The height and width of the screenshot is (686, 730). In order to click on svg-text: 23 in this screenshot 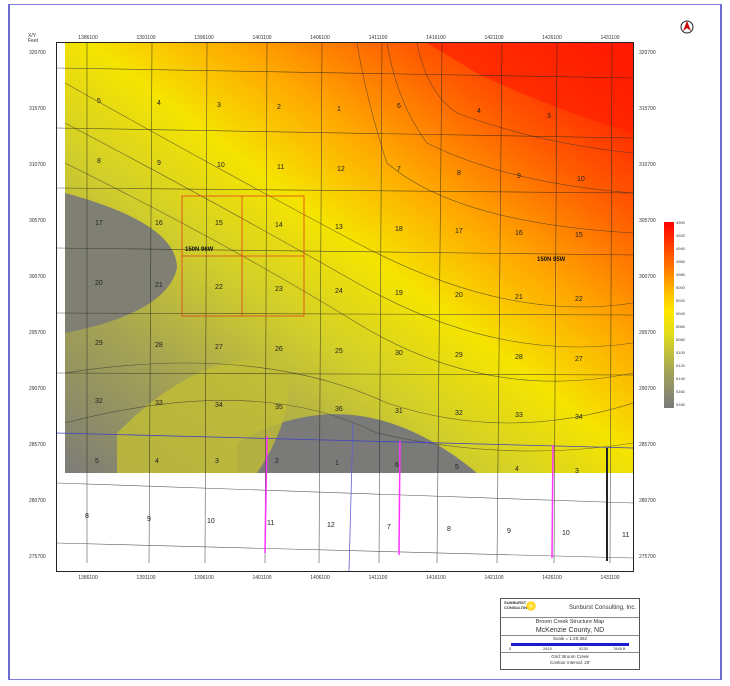, I will do `click(279, 289)`.